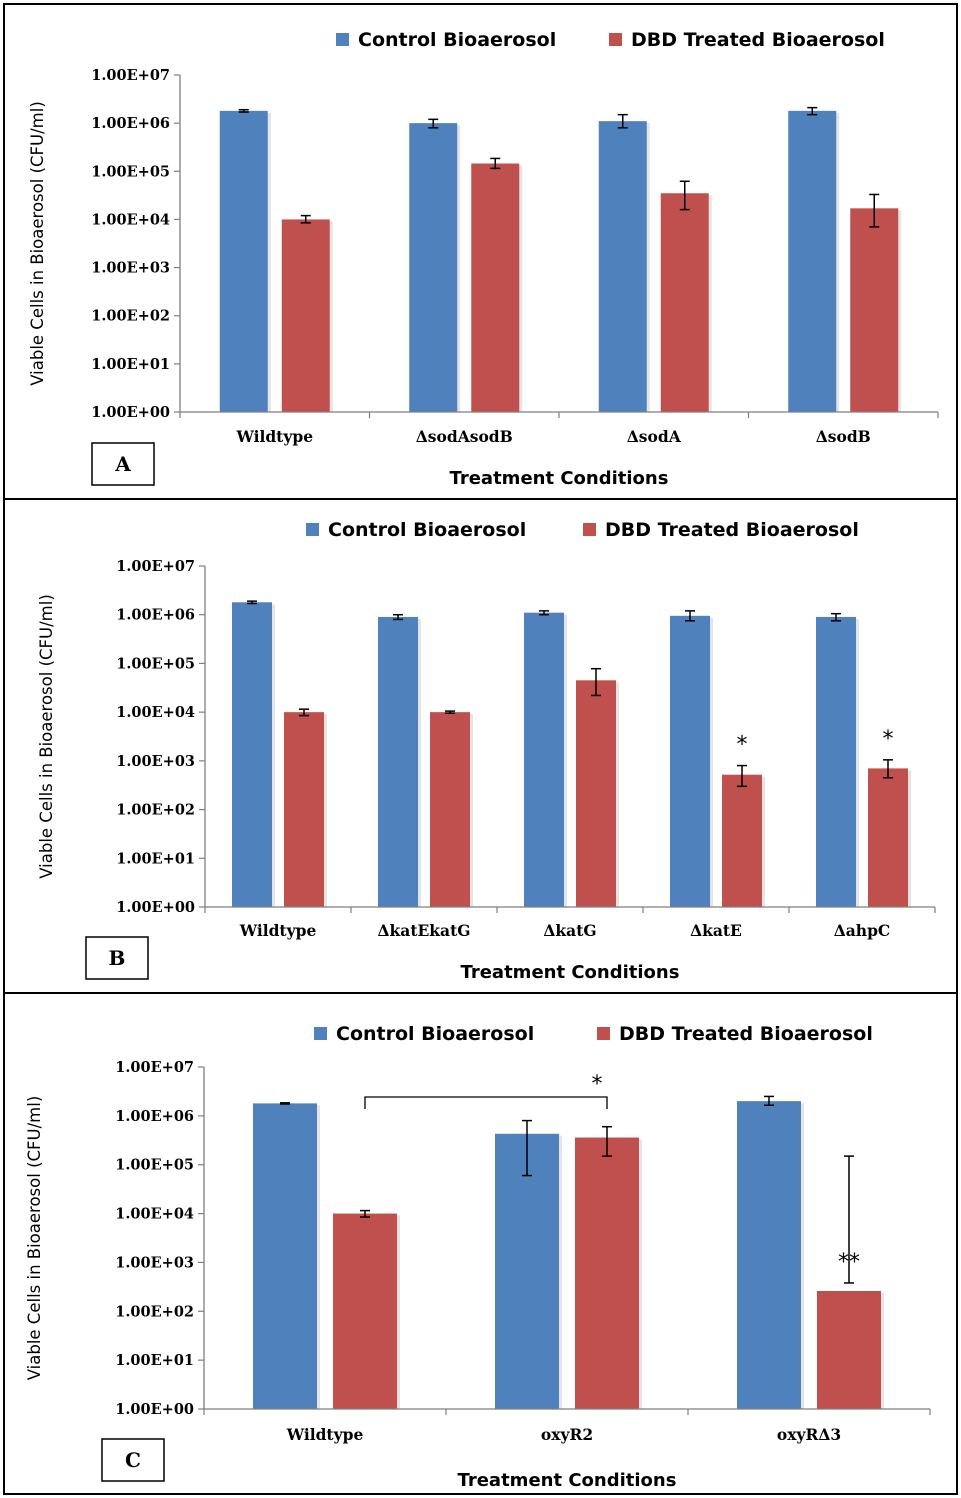 This screenshot has width=961, height=1498. Describe the element at coordinates (809, 1434) in the screenshot. I see `x-tick-label: oxyRΔ3` at that location.